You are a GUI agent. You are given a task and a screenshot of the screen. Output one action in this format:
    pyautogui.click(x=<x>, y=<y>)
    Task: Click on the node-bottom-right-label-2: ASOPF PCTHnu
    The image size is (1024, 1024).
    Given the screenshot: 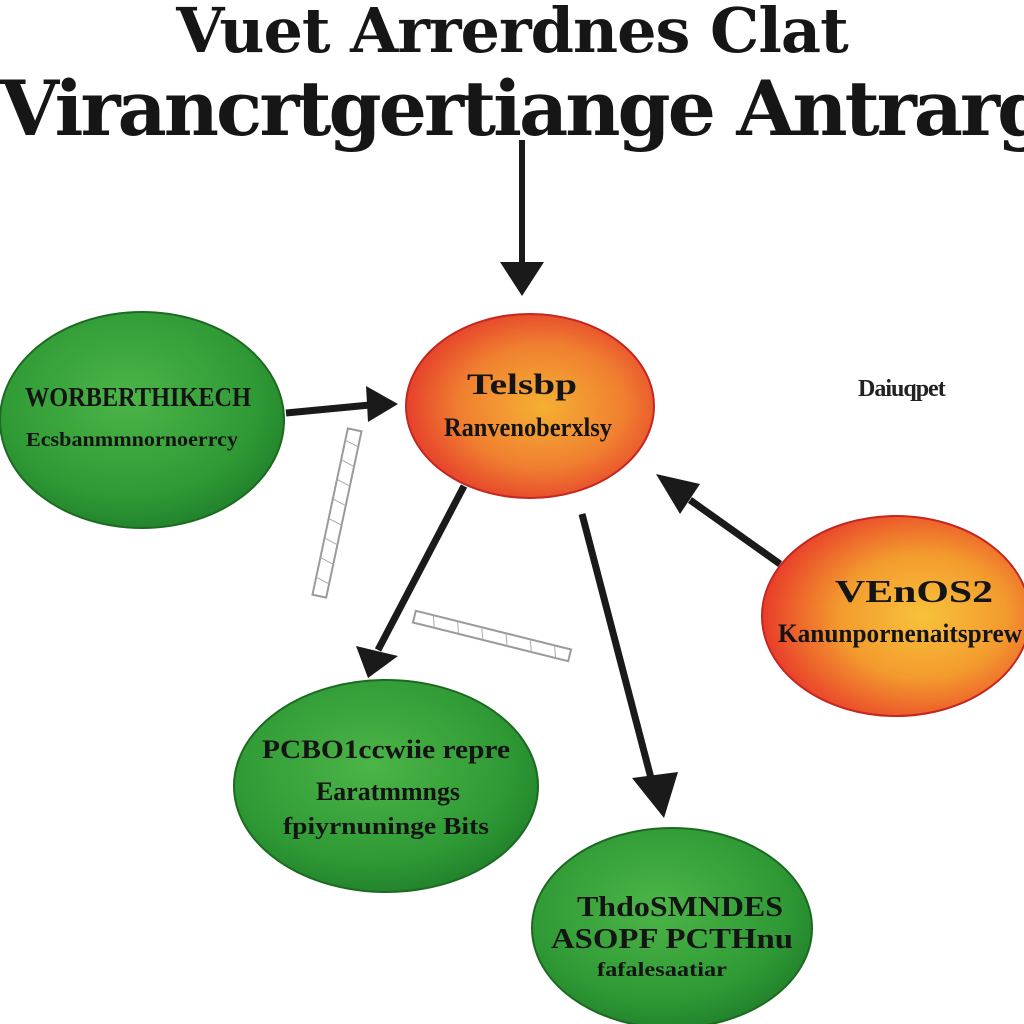 What is the action you would take?
    pyautogui.click(x=672, y=939)
    